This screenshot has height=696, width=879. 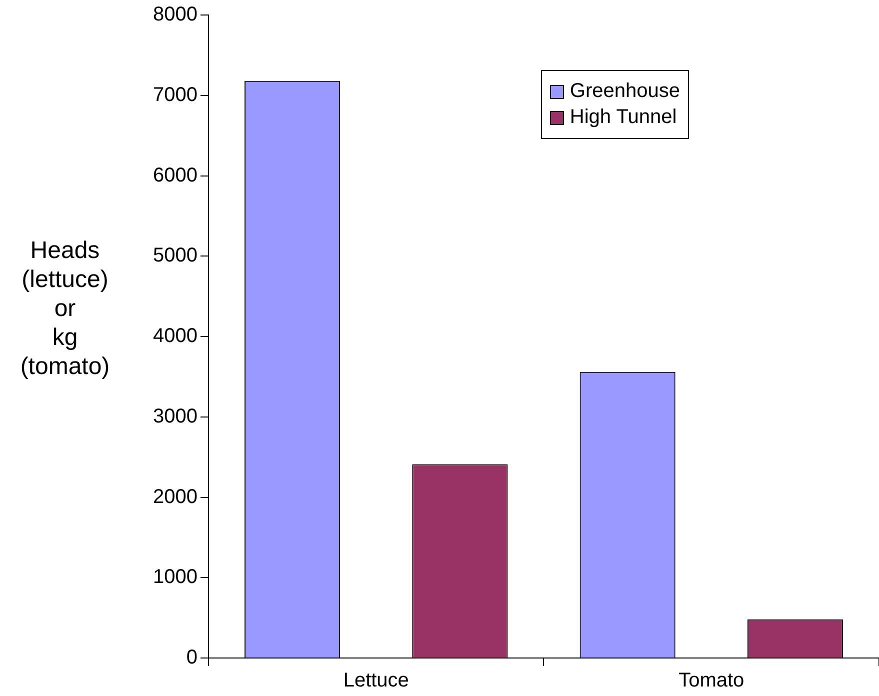 What do you see at coordinates (175, 255) in the screenshot?
I see `y-tick-label: 5000` at bounding box center [175, 255].